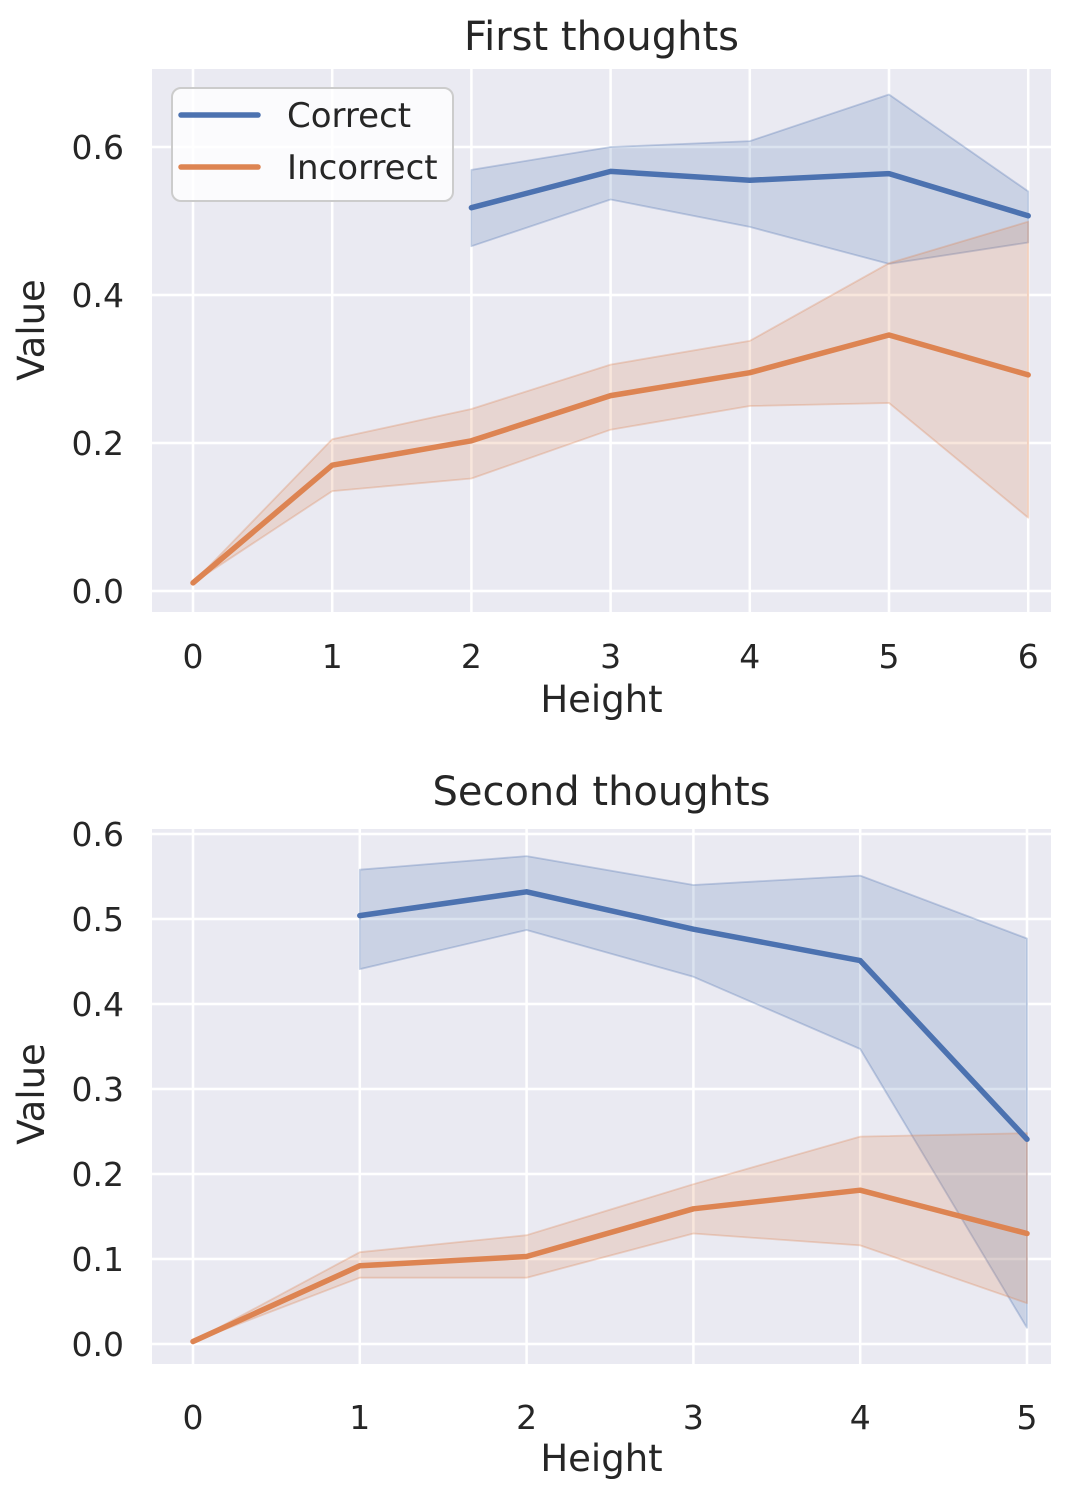 The height and width of the screenshot is (1502, 1080). Describe the element at coordinates (601, 792) in the screenshot. I see `chart-title: Second thoughts` at that location.